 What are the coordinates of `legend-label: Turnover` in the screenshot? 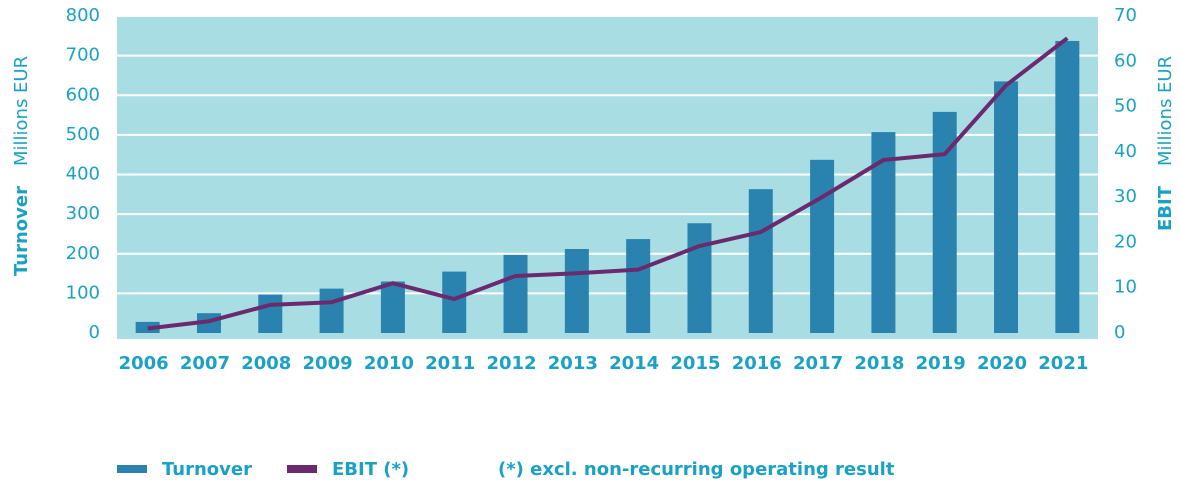 It's located at (207, 469).